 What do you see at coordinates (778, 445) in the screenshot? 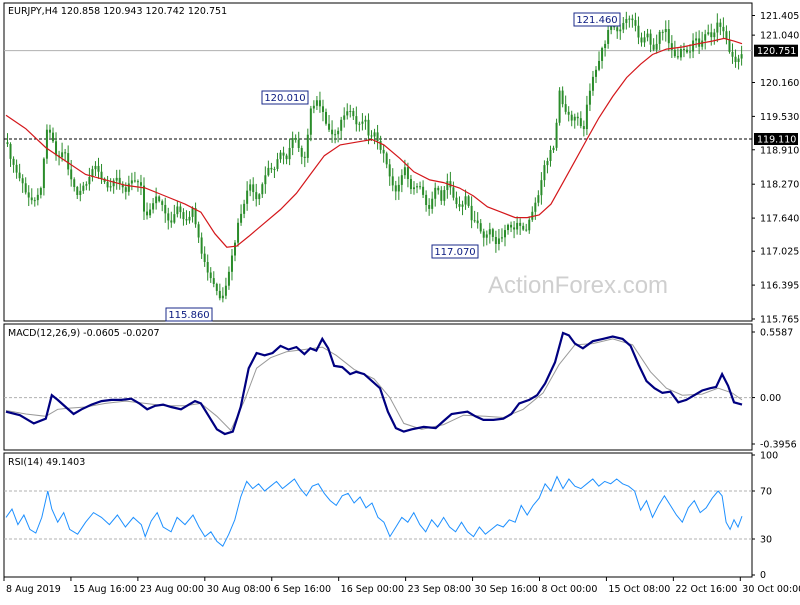
I see `macd-tick-label: -0.3956` at bounding box center [778, 445].